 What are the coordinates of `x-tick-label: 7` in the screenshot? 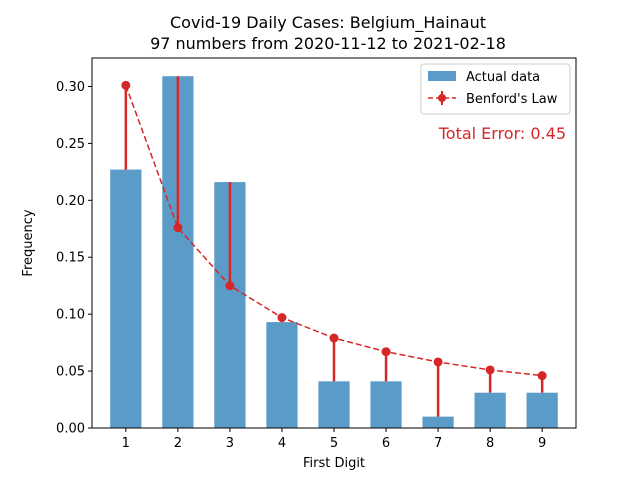 It's located at (438, 443).